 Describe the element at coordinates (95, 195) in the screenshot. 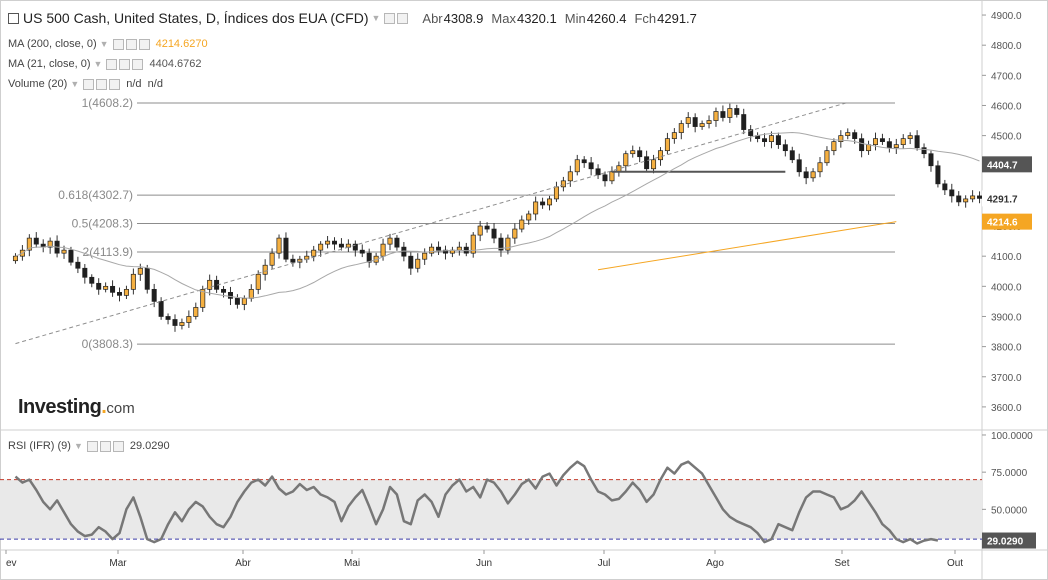

I see `fib-level-label: 0.618(4302.7)` at that location.